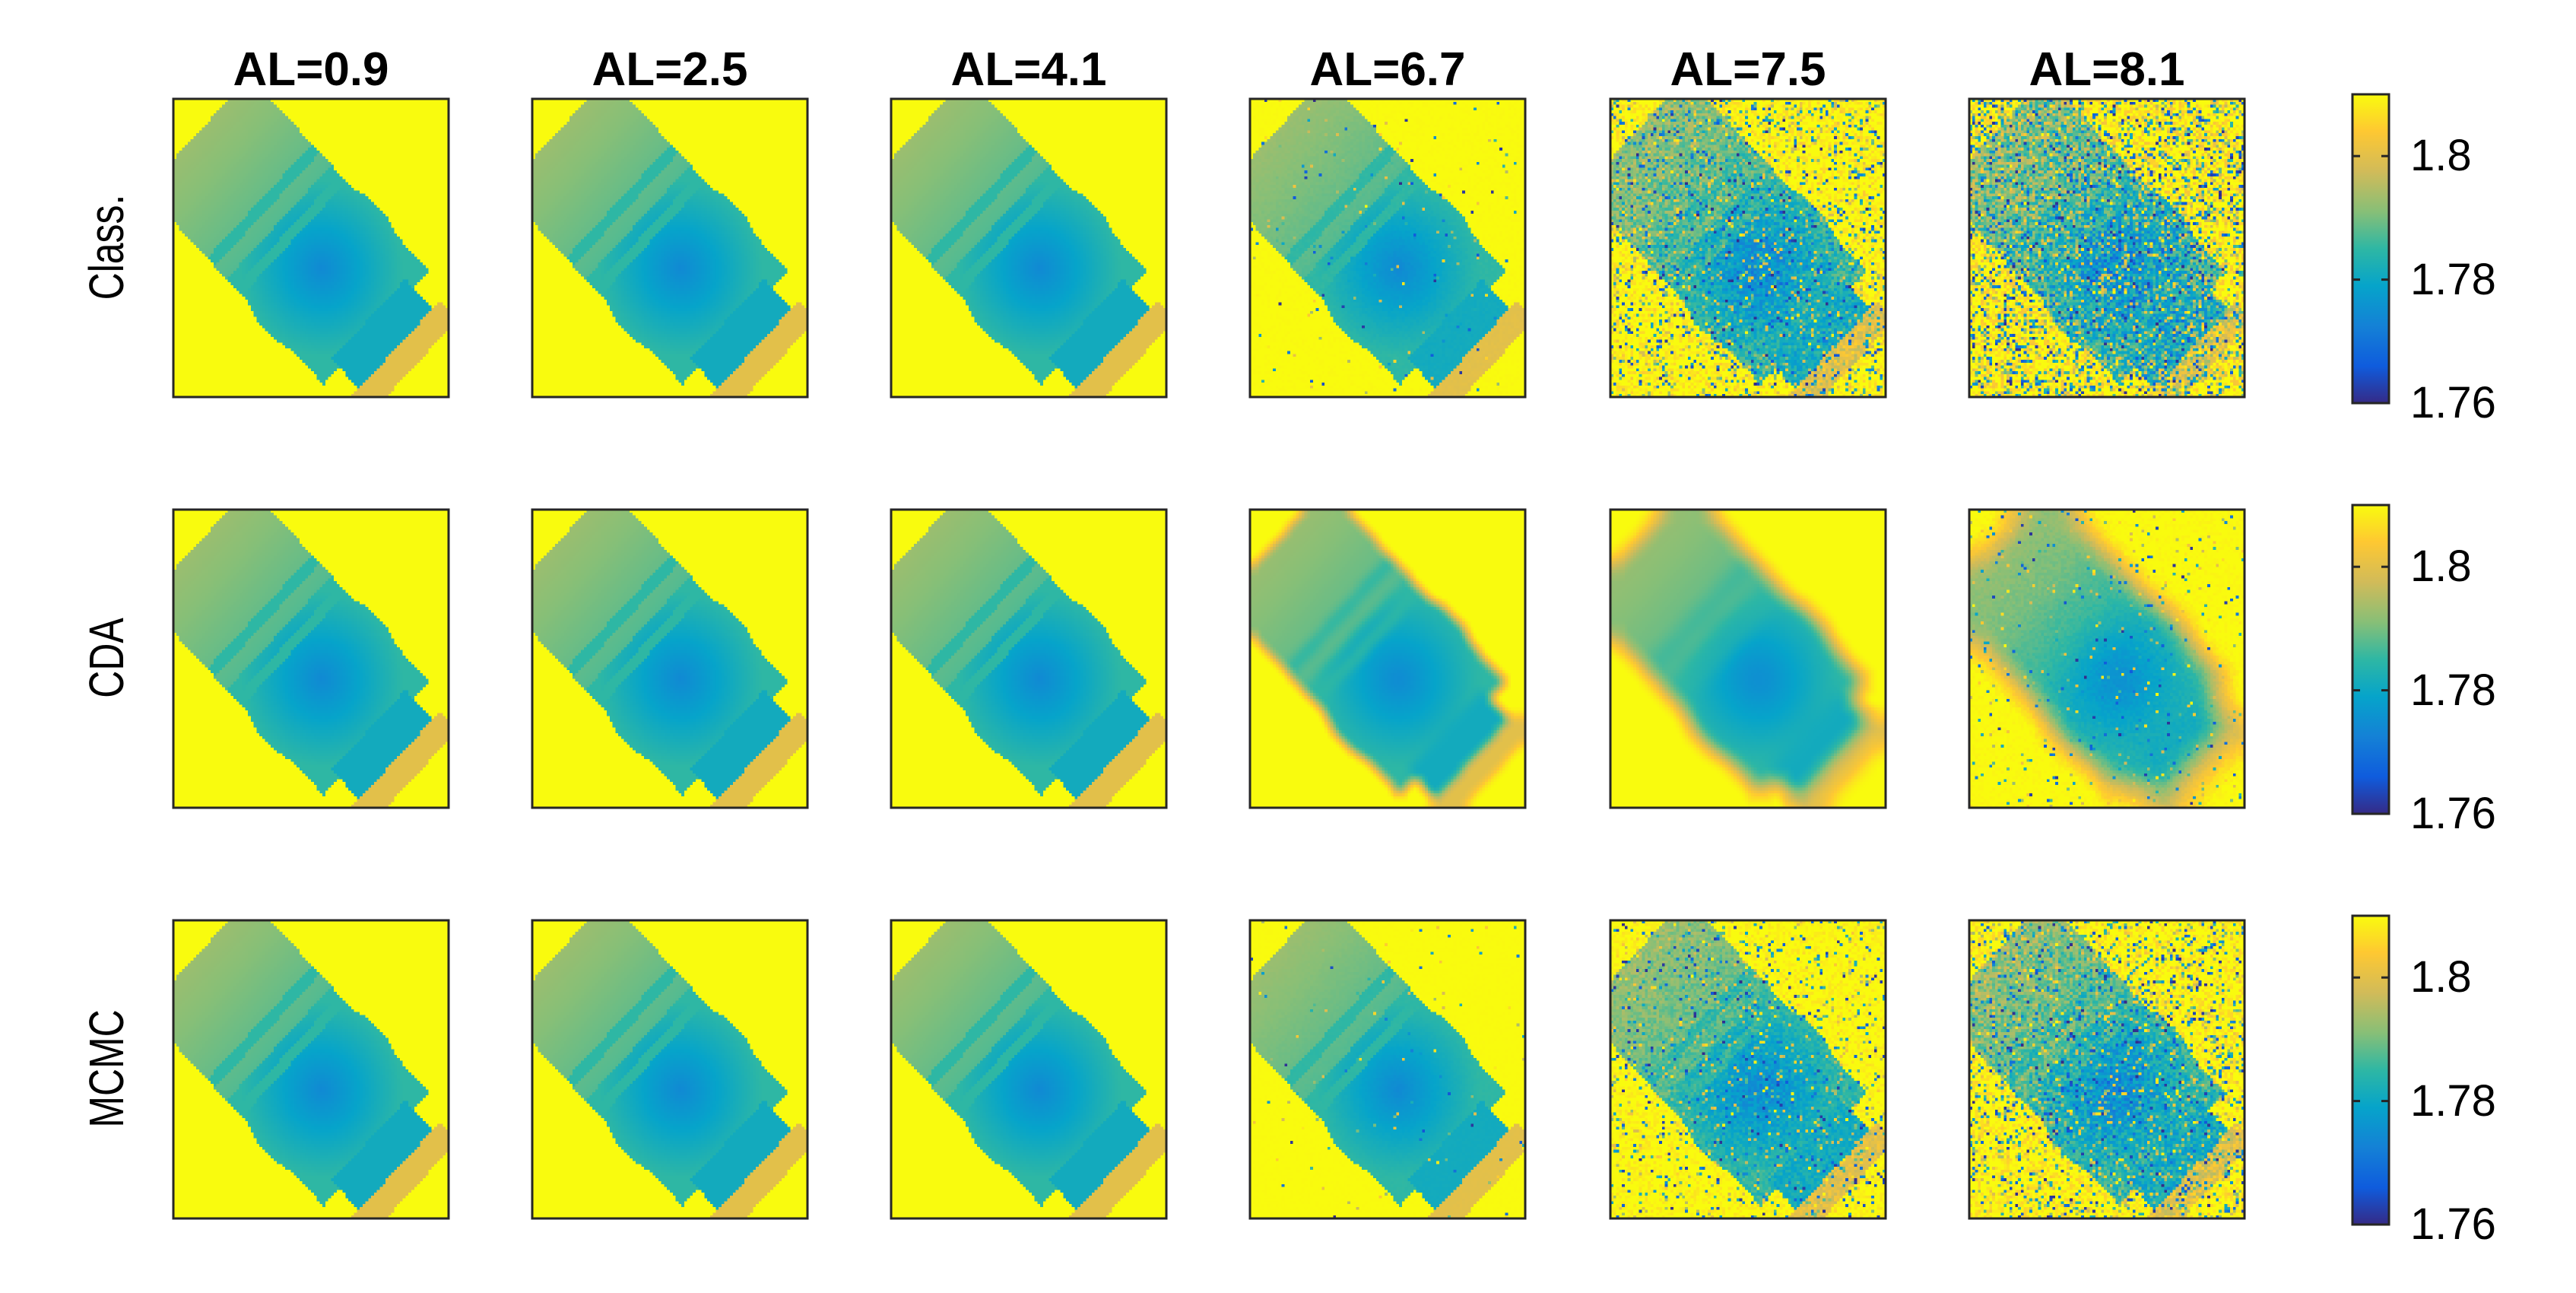  Describe the element at coordinates (107, 1068) in the screenshot. I see `row-label: MCMC` at that location.